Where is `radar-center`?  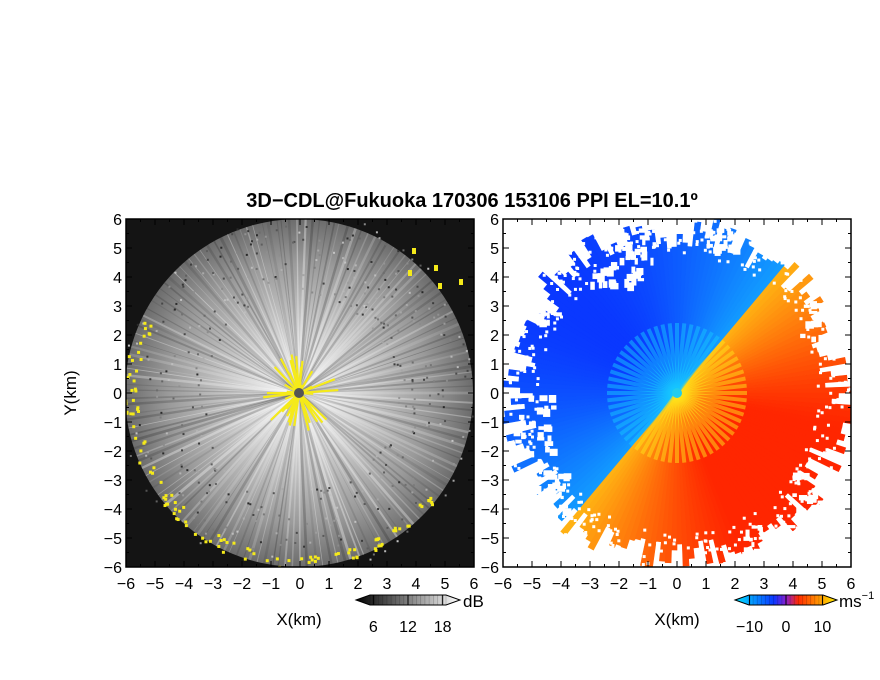
radar-center is located at coordinates (299, 393).